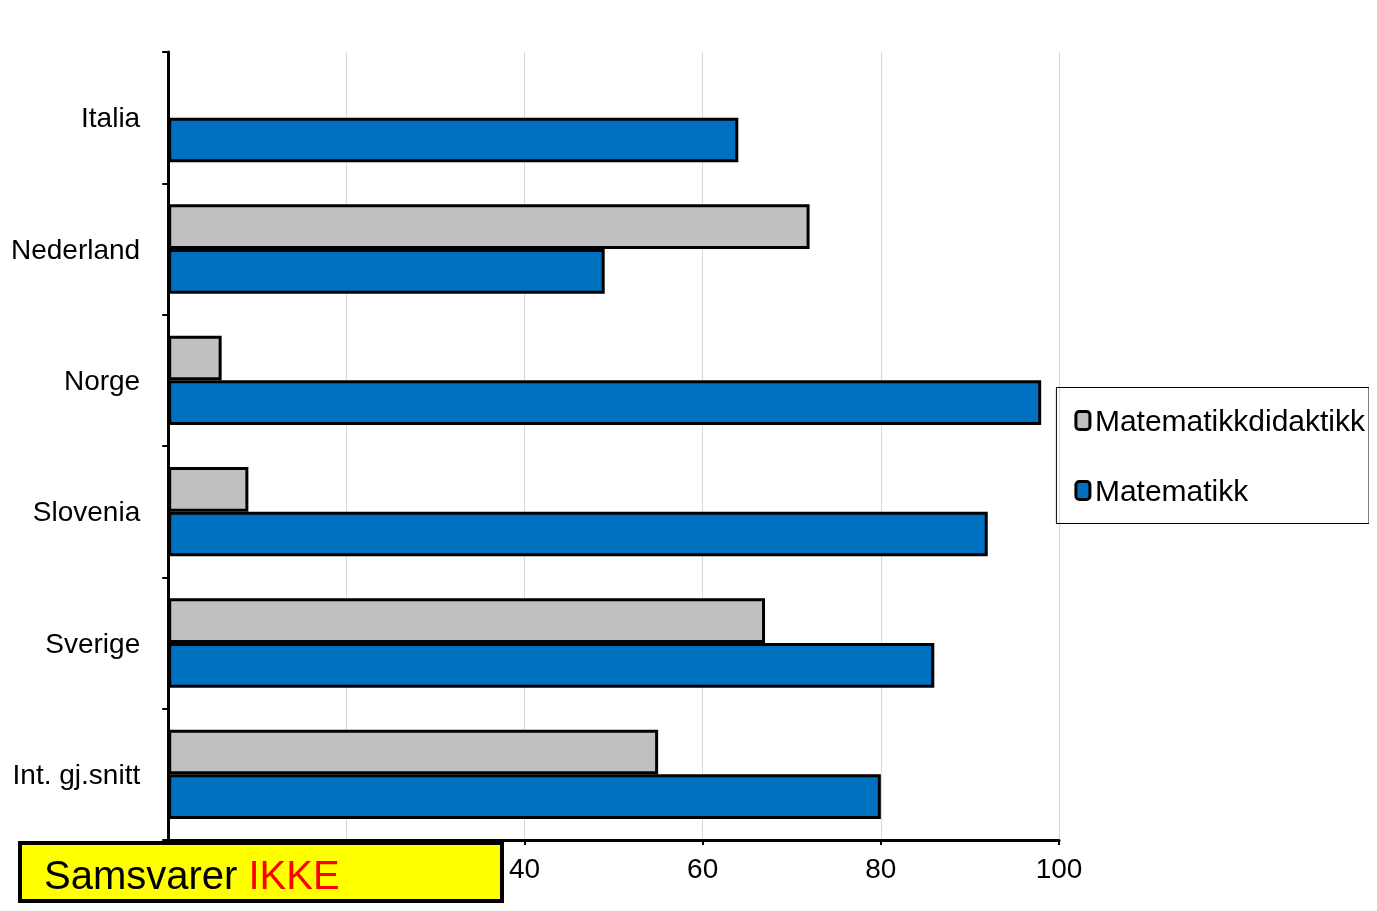 The image size is (1377, 911). Describe the element at coordinates (86, 512) in the screenshot. I see `y-tick-label: Slovenia` at that location.